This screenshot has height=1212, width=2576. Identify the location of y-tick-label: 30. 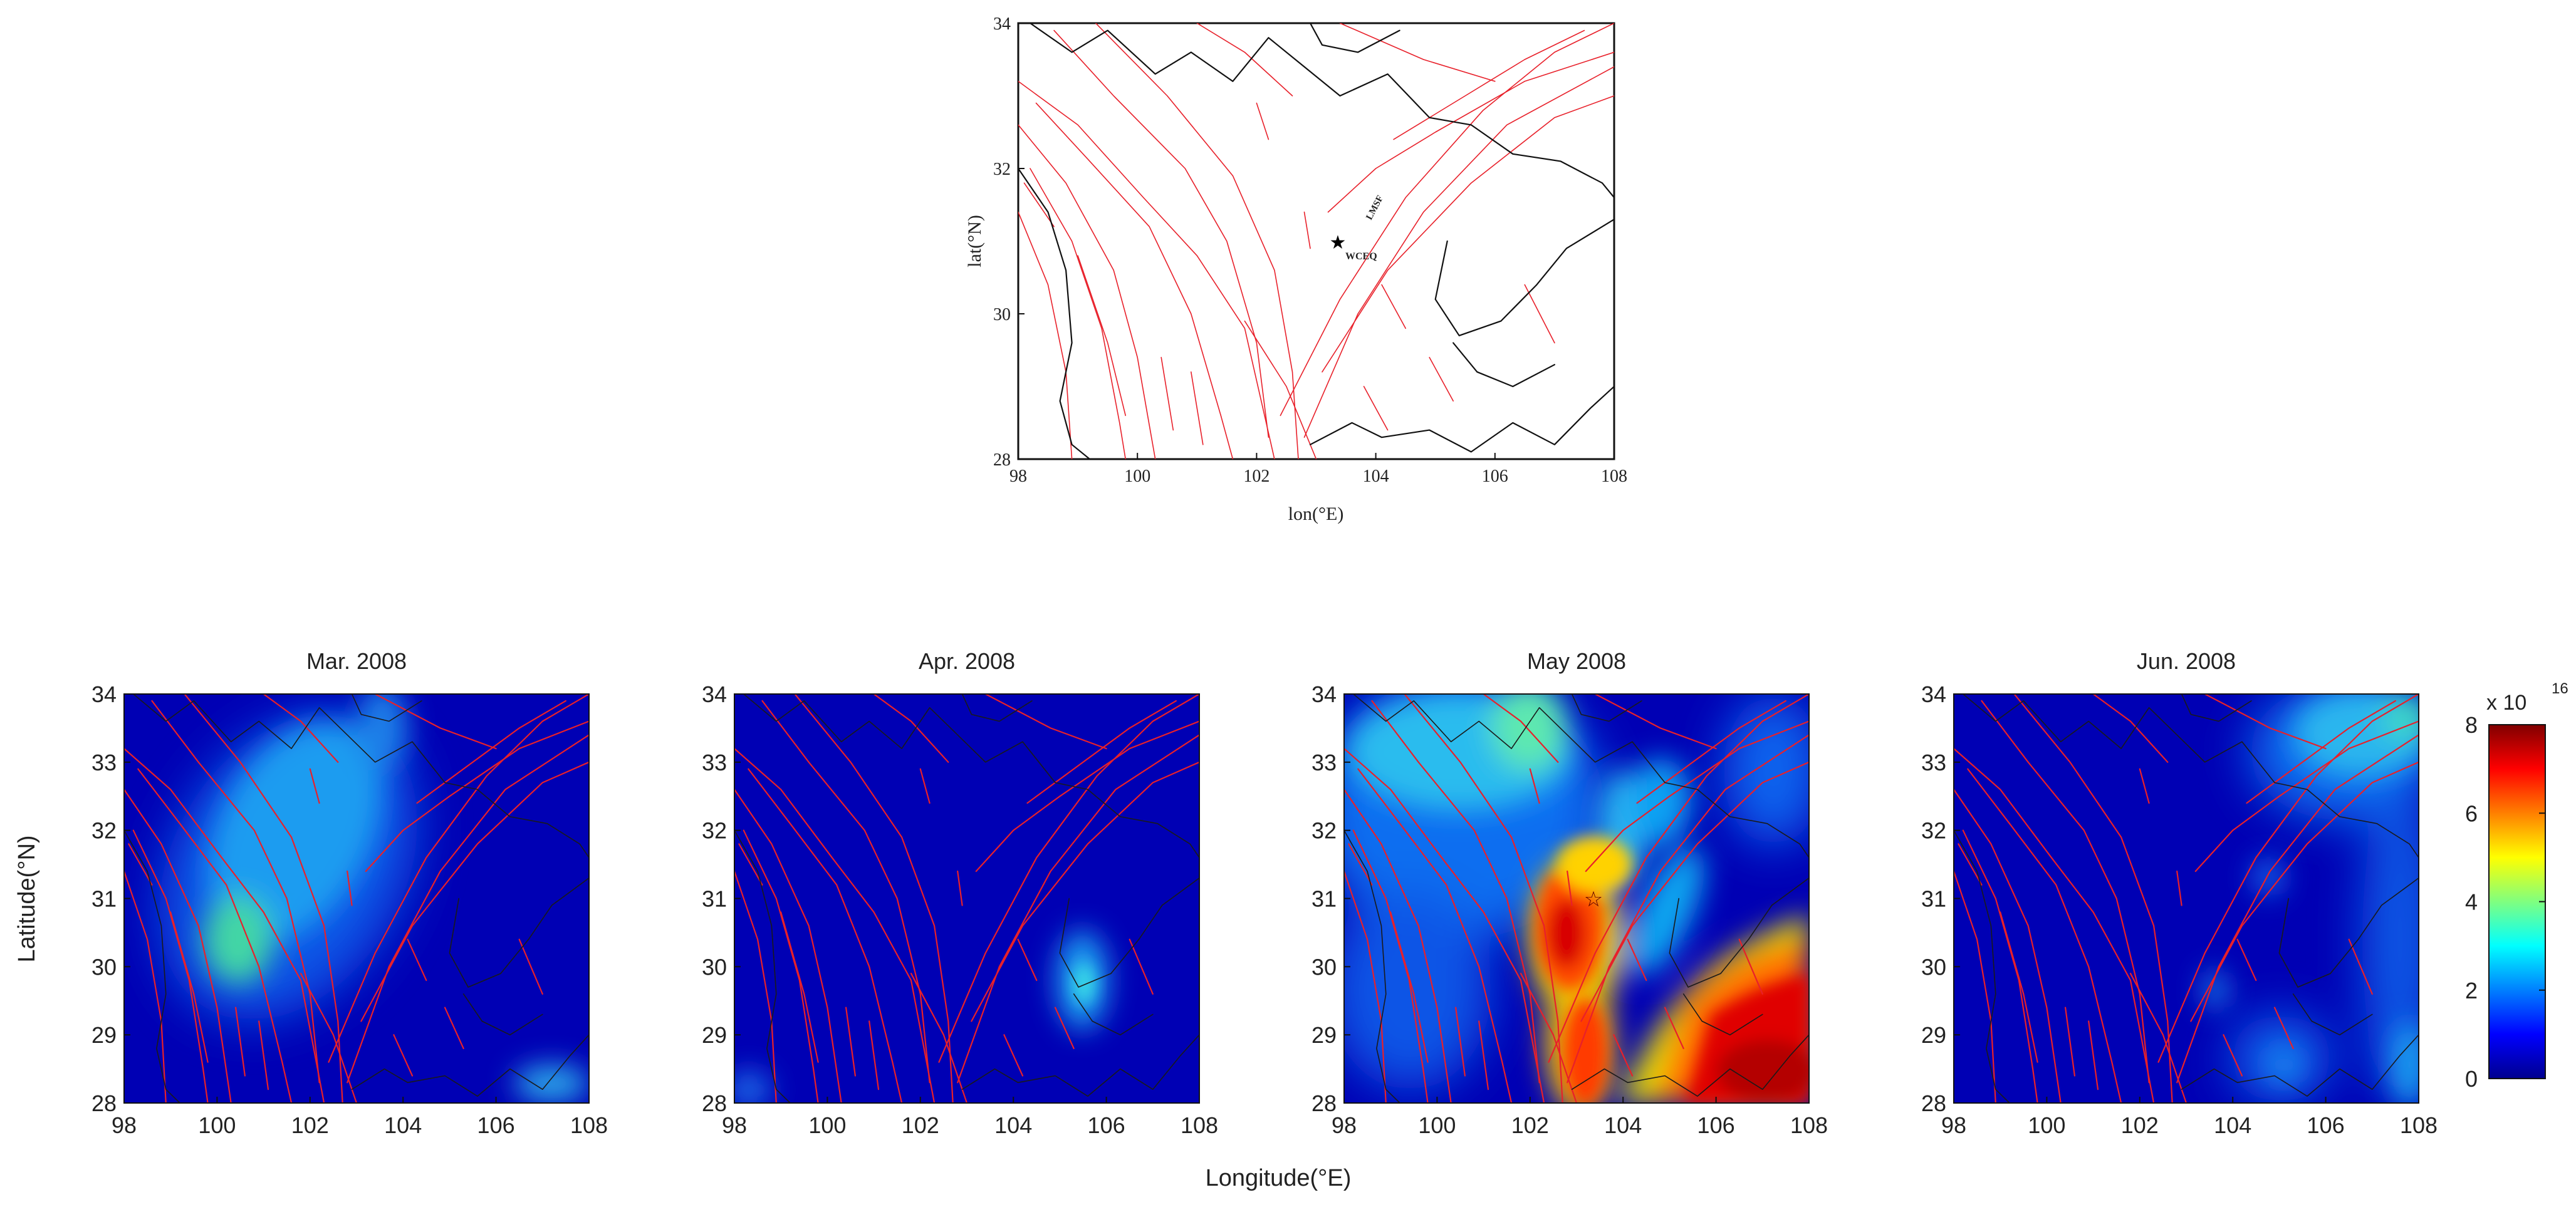
(1324, 967).